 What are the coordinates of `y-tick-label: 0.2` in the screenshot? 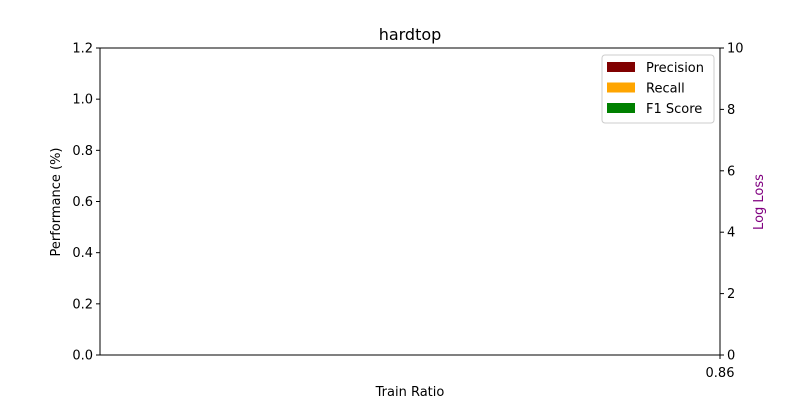 It's located at (82, 304).